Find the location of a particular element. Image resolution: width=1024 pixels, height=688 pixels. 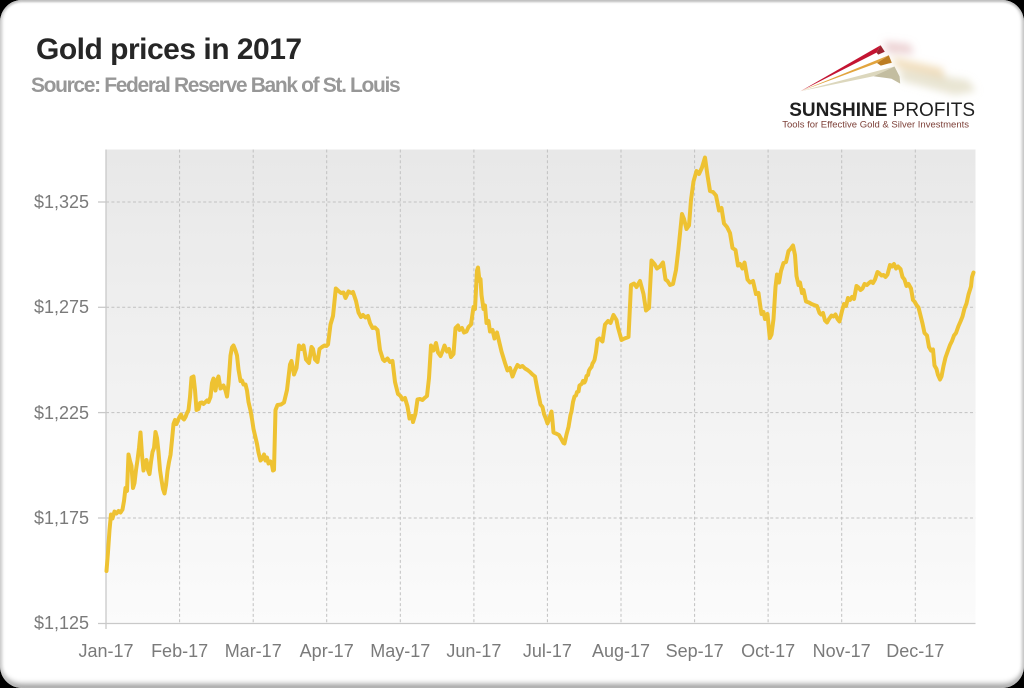

svg-text: Oct-17 is located at coordinates (768, 651).